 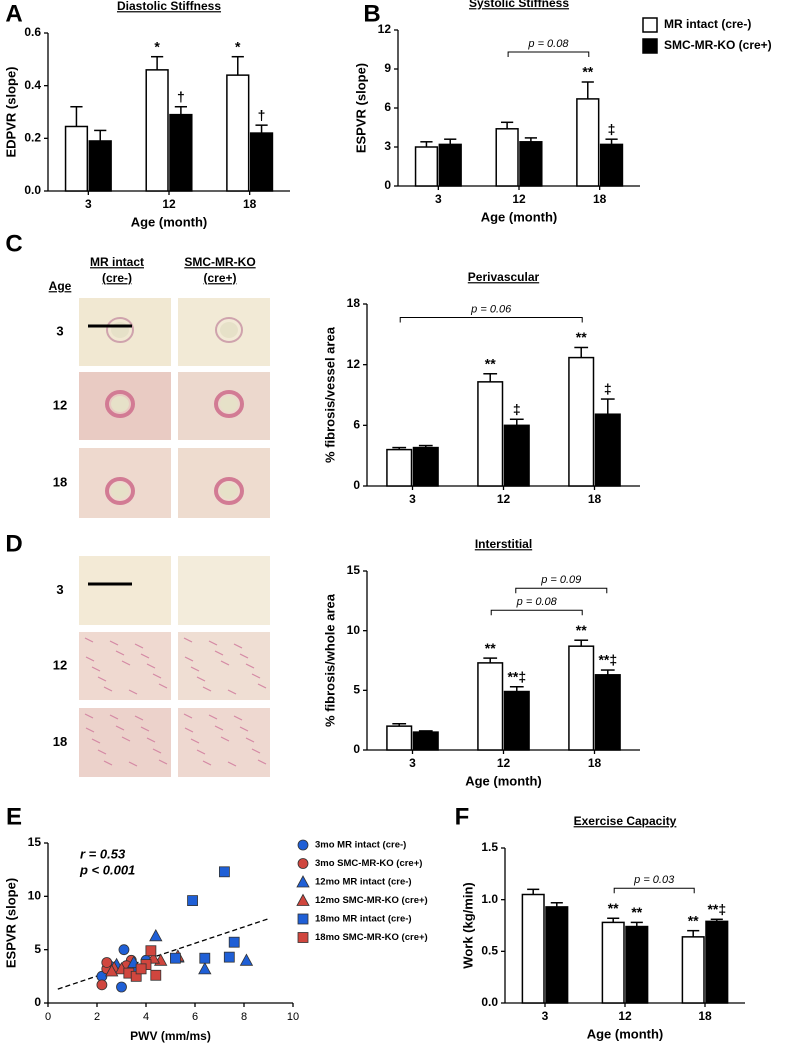 What do you see at coordinates (363, 882) in the screenshot?
I see `legend-label: 12mo MR intact (cre-)` at bounding box center [363, 882].